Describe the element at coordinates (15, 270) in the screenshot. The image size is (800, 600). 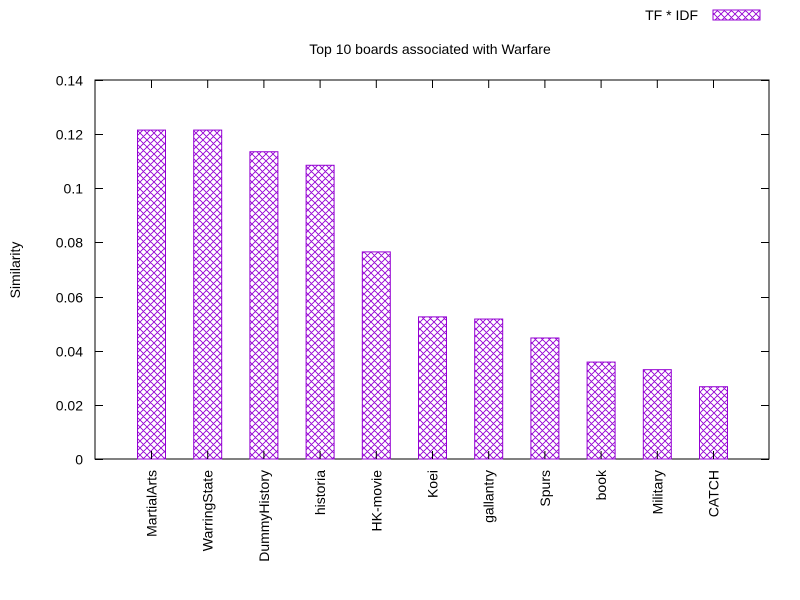
I see `y-axis-label: Similarity` at that location.